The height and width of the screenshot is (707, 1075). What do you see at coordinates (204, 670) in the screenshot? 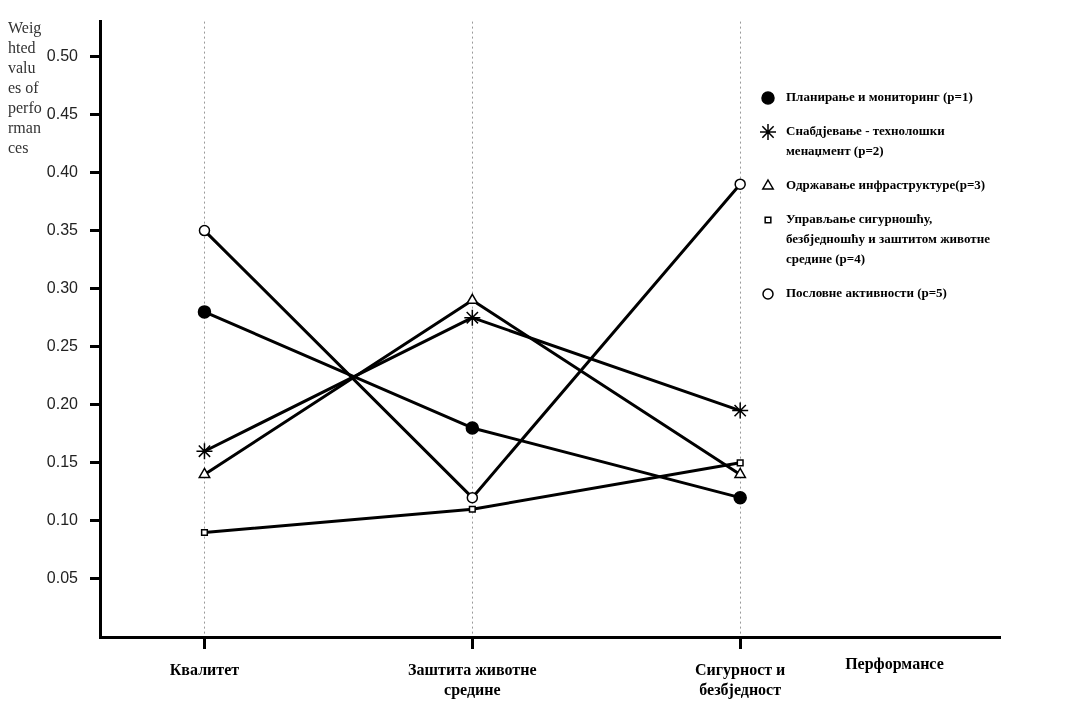
I see `x-tick-label: Квалитет` at bounding box center [204, 670].